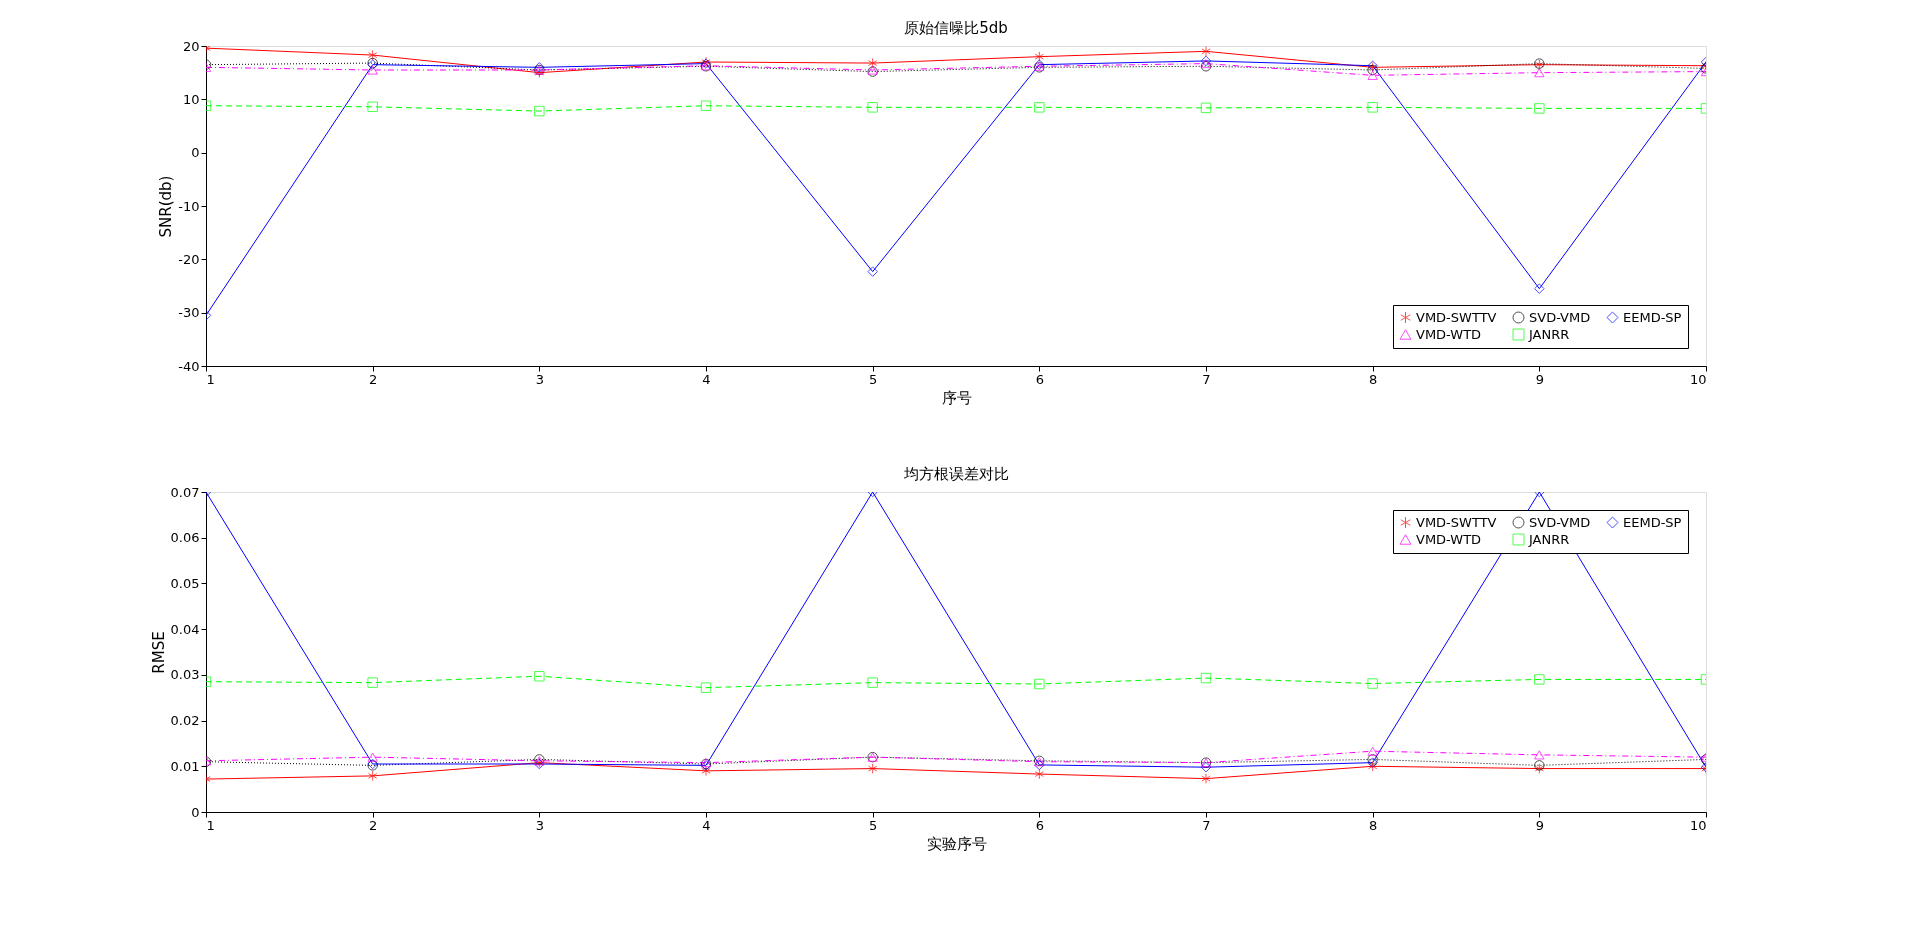  What do you see at coordinates (185, 492) in the screenshot?
I see `y-tick-label: 0.07` at bounding box center [185, 492].